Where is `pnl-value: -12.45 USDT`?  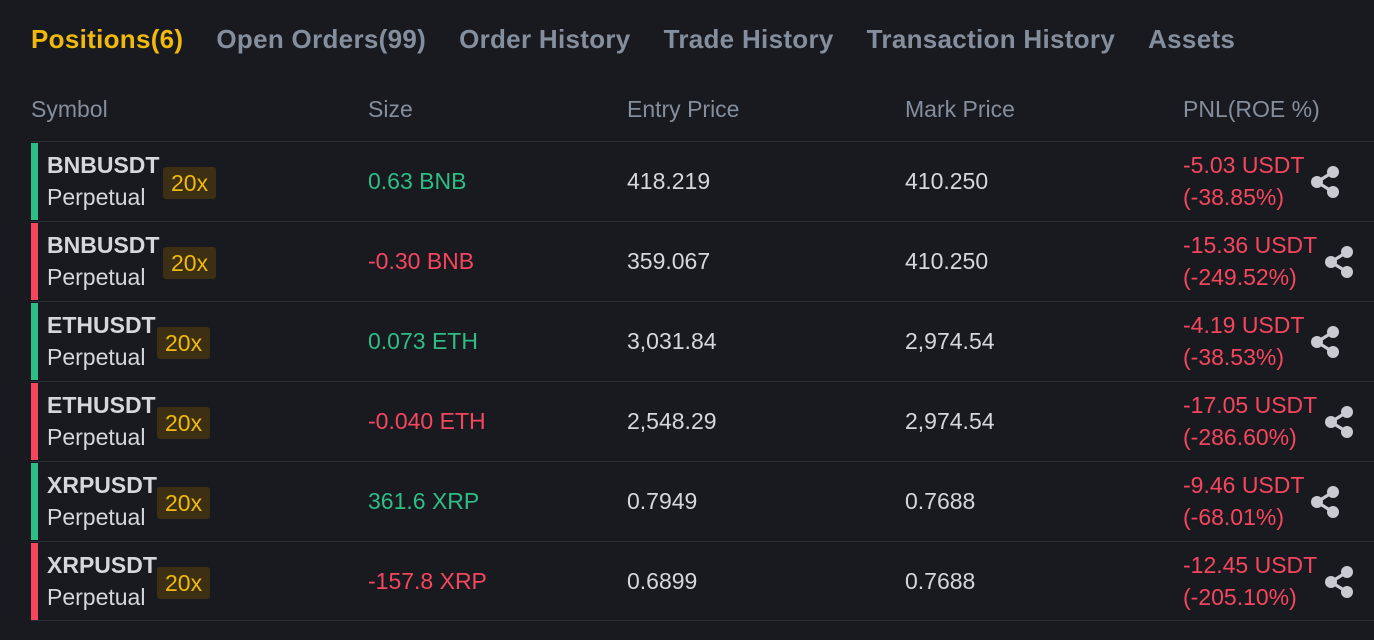
pnl-value: -12.45 USDT is located at coordinates (1250, 565).